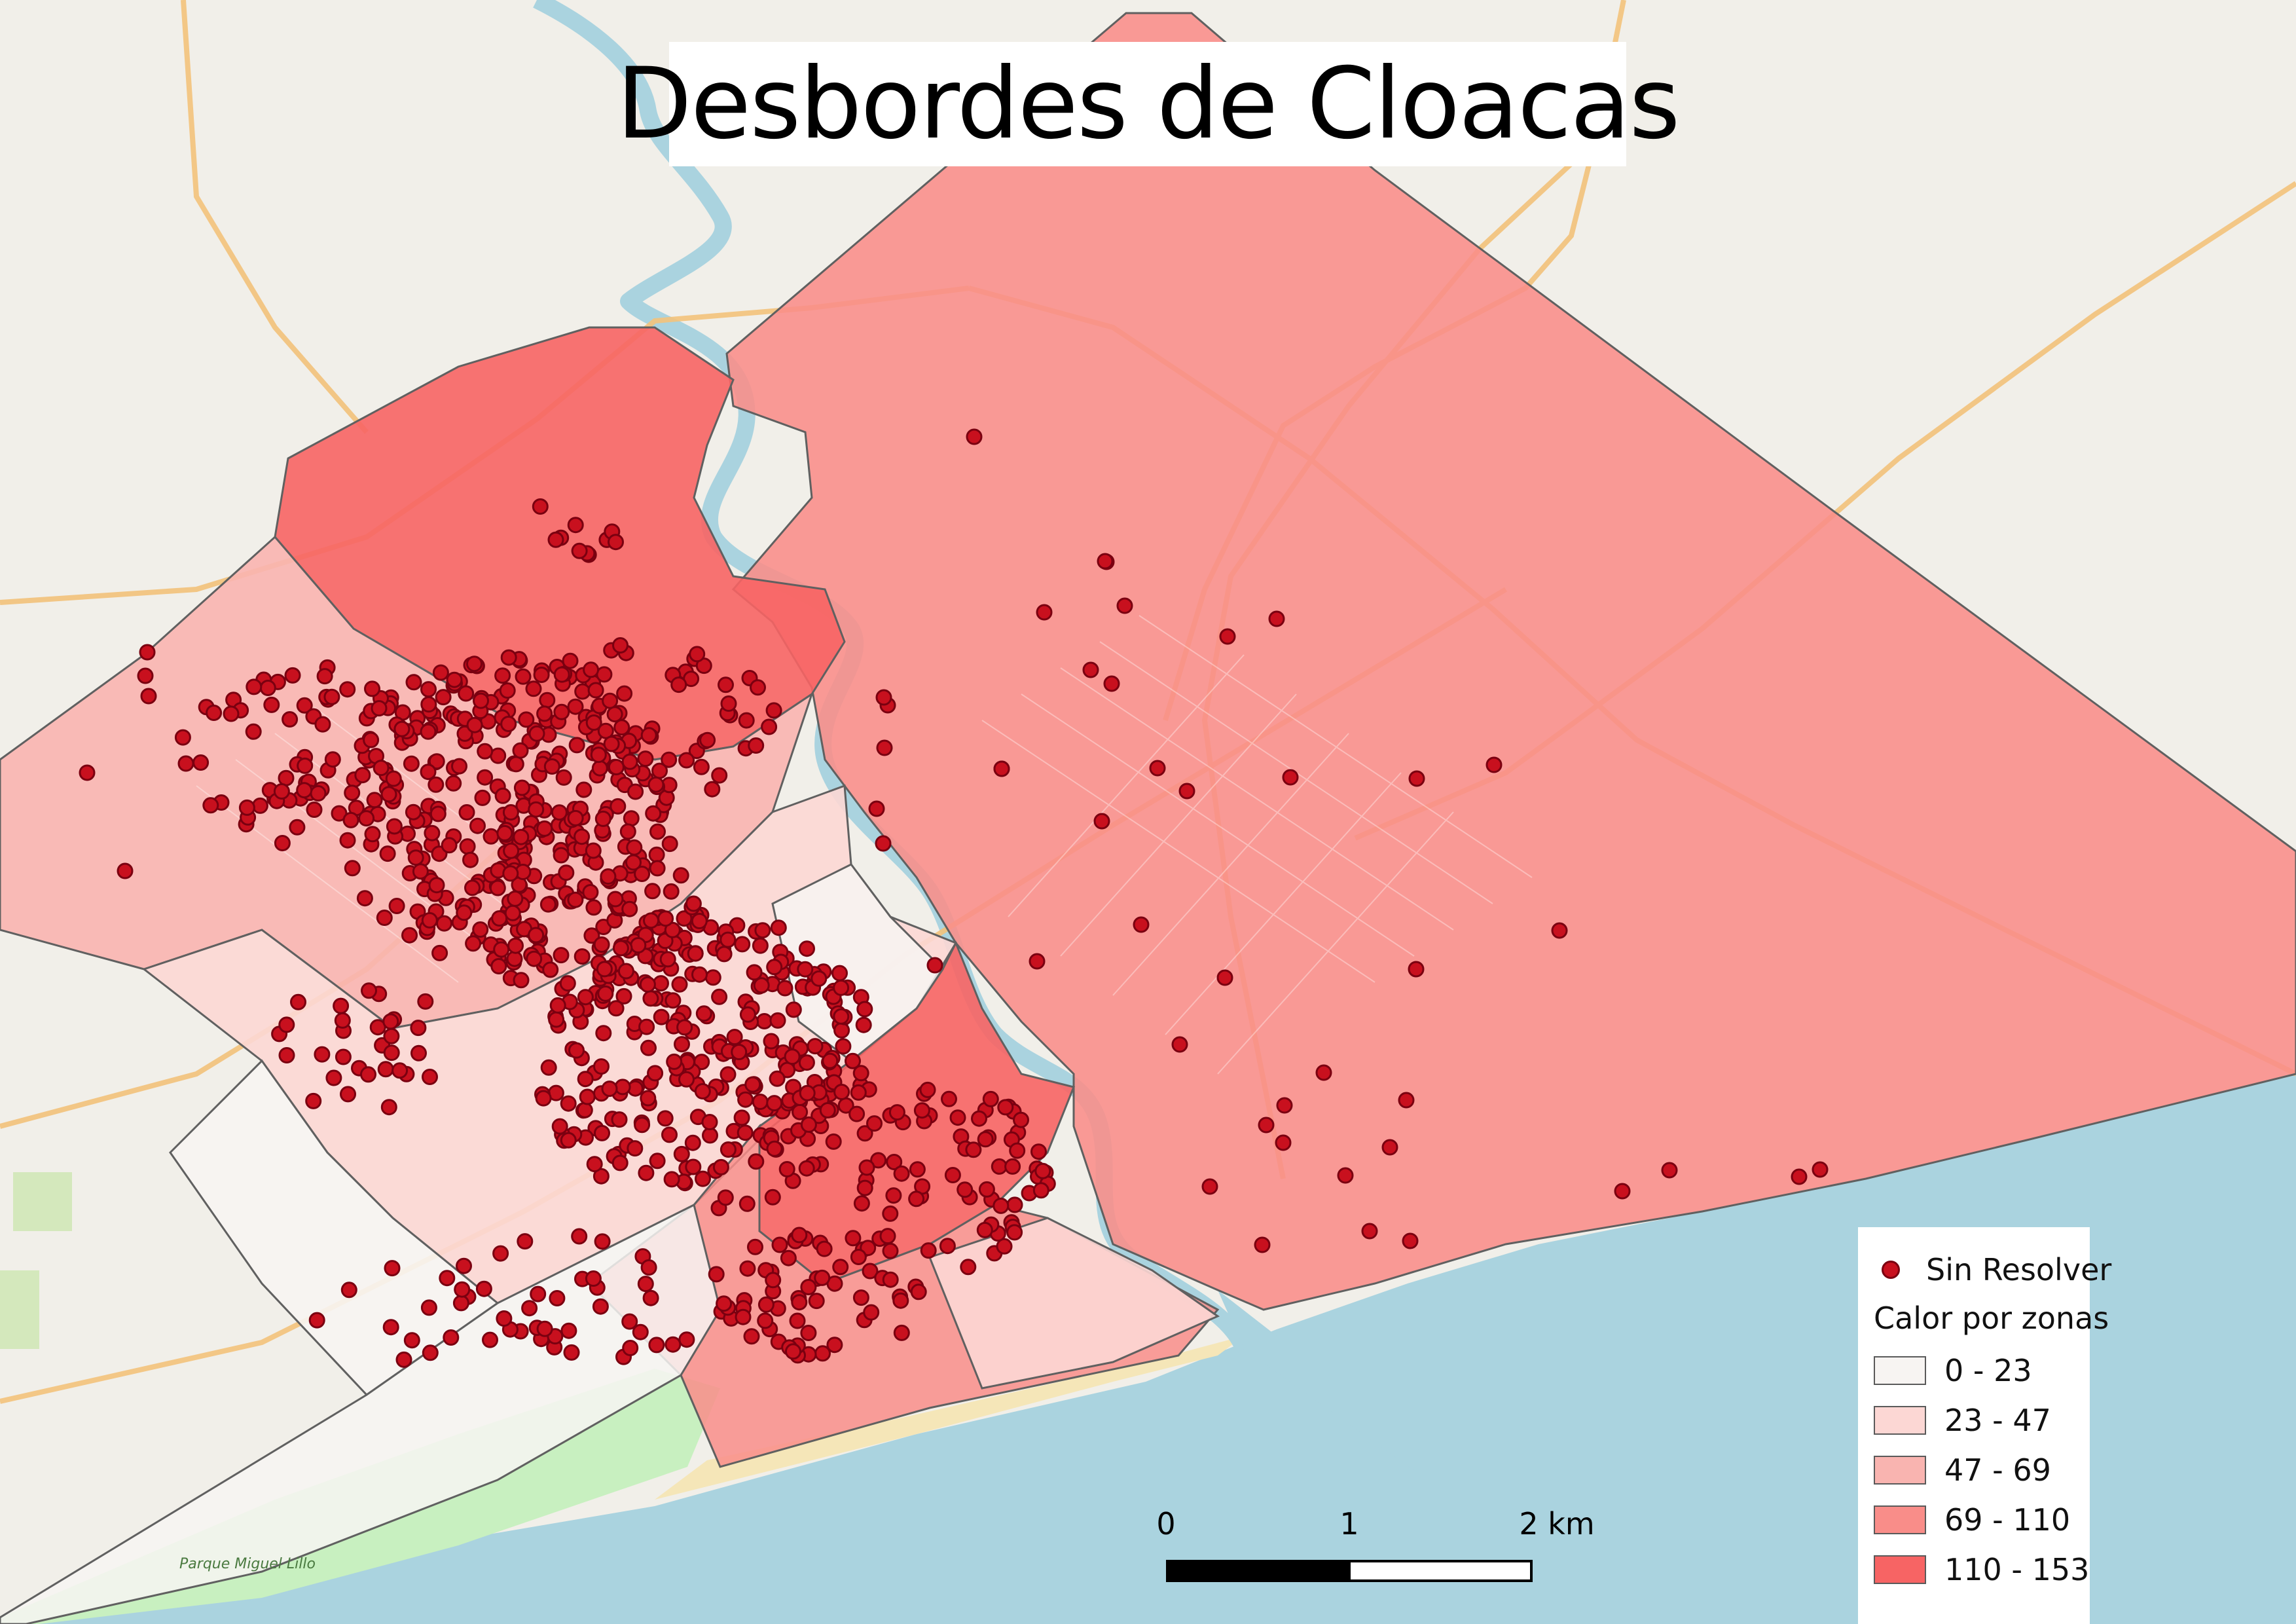 This screenshot has width=2296, height=1624. Describe the element at coordinates (1981, 1569) in the screenshot. I see `legend-class-row: 110 - 153` at that location.